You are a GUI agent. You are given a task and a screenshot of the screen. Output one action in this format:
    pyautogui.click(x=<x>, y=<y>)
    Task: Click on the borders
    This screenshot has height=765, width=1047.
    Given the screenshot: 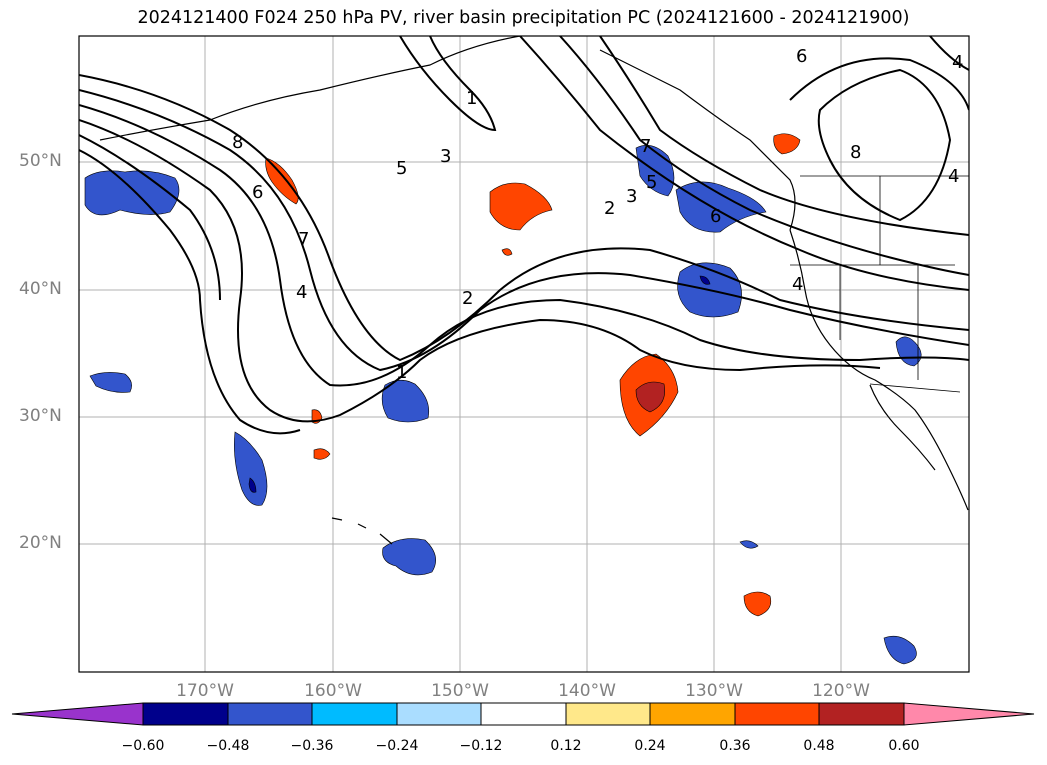 What is the action you would take?
    pyautogui.click(x=879, y=284)
    